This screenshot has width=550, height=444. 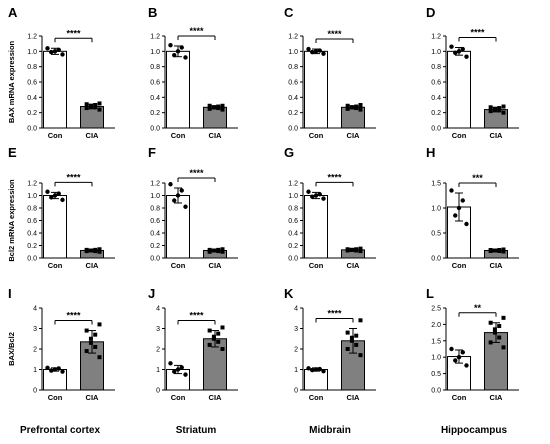 I want to click on y-tick-label: 0, so click(x=158, y=391).